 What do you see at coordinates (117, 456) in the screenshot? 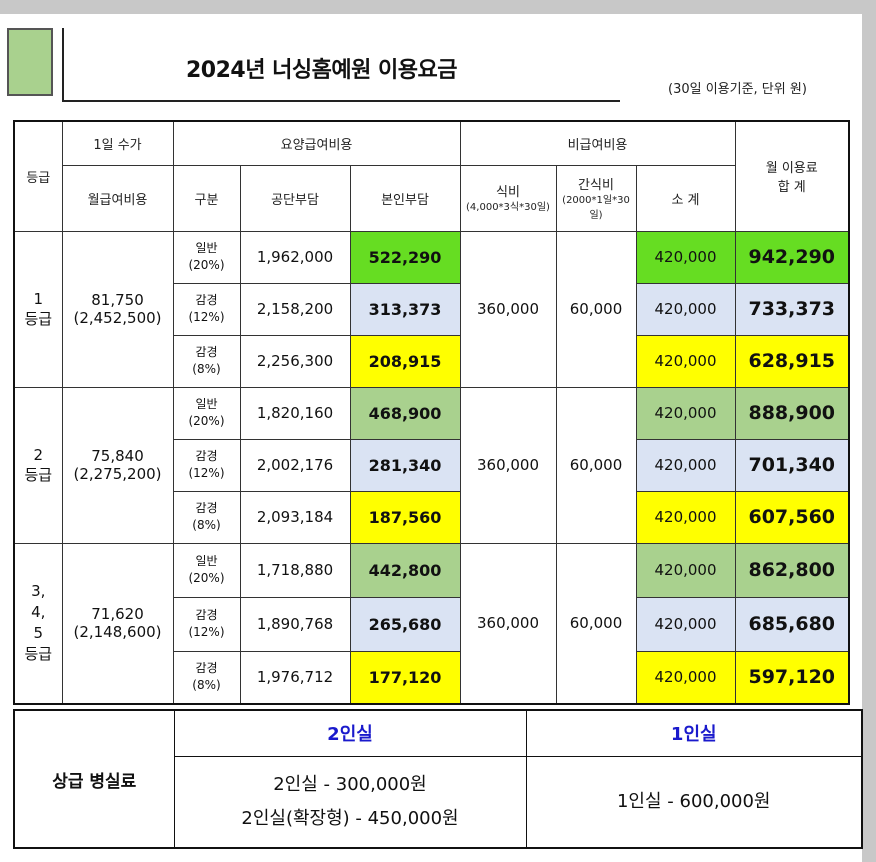
I see `daily-fee: 75,840` at bounding box center [117, 456].